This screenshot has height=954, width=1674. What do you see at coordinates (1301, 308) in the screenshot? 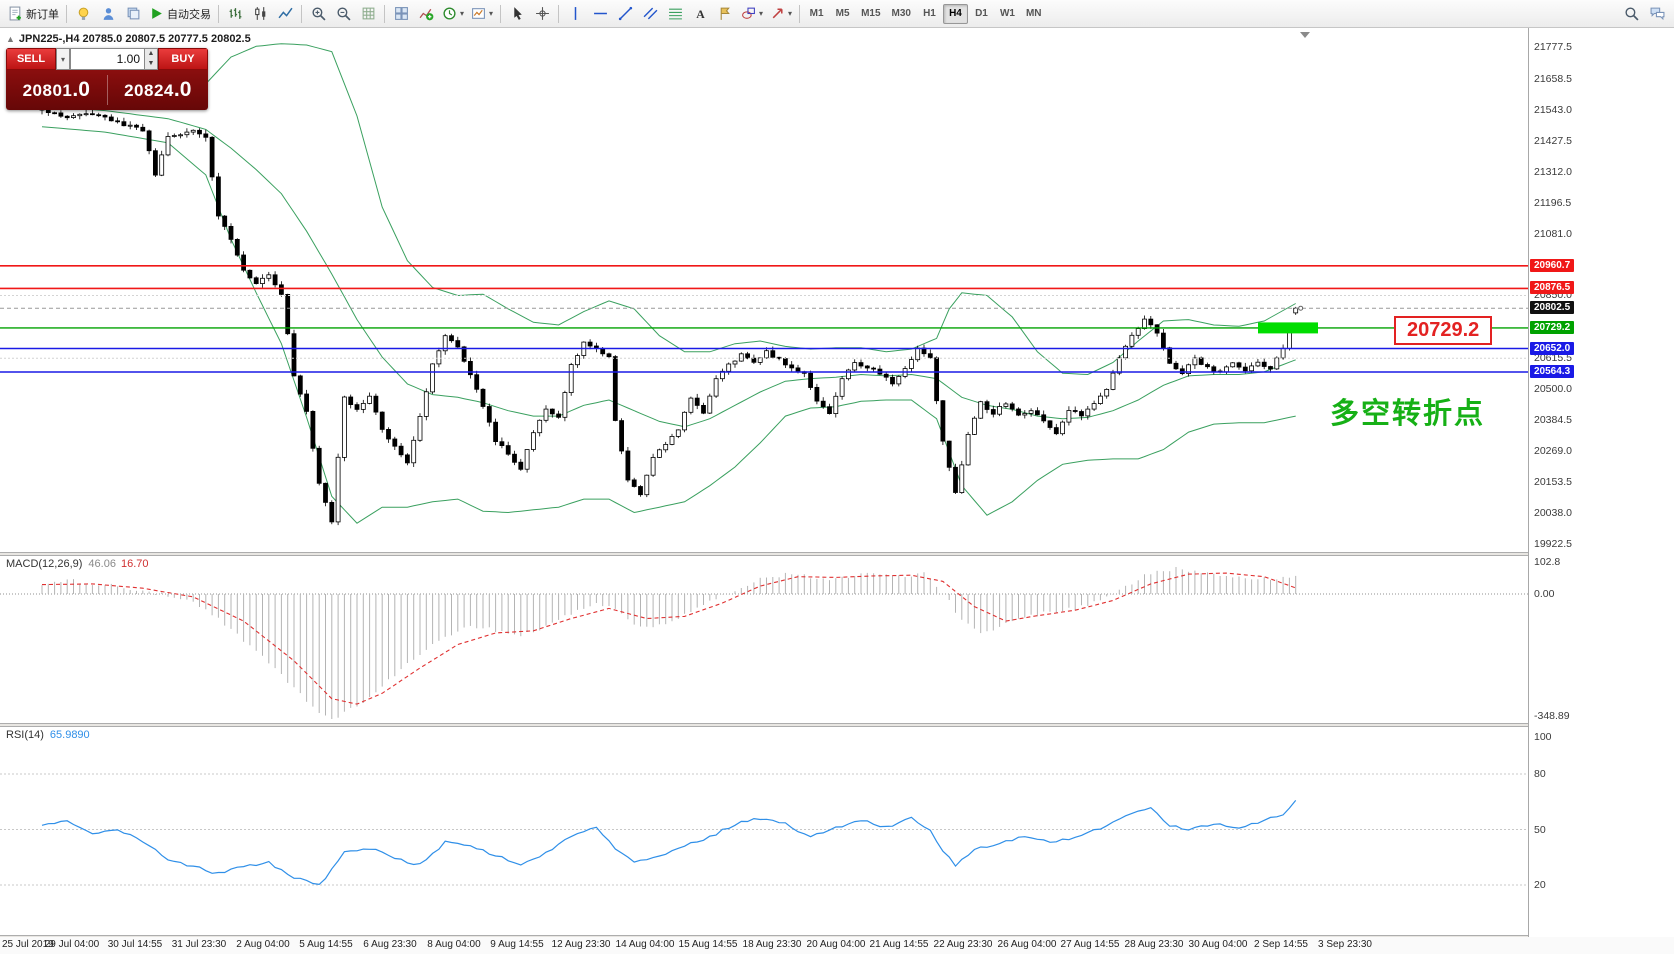
I see `last-price-marker` at bounding box center [1301, 308].